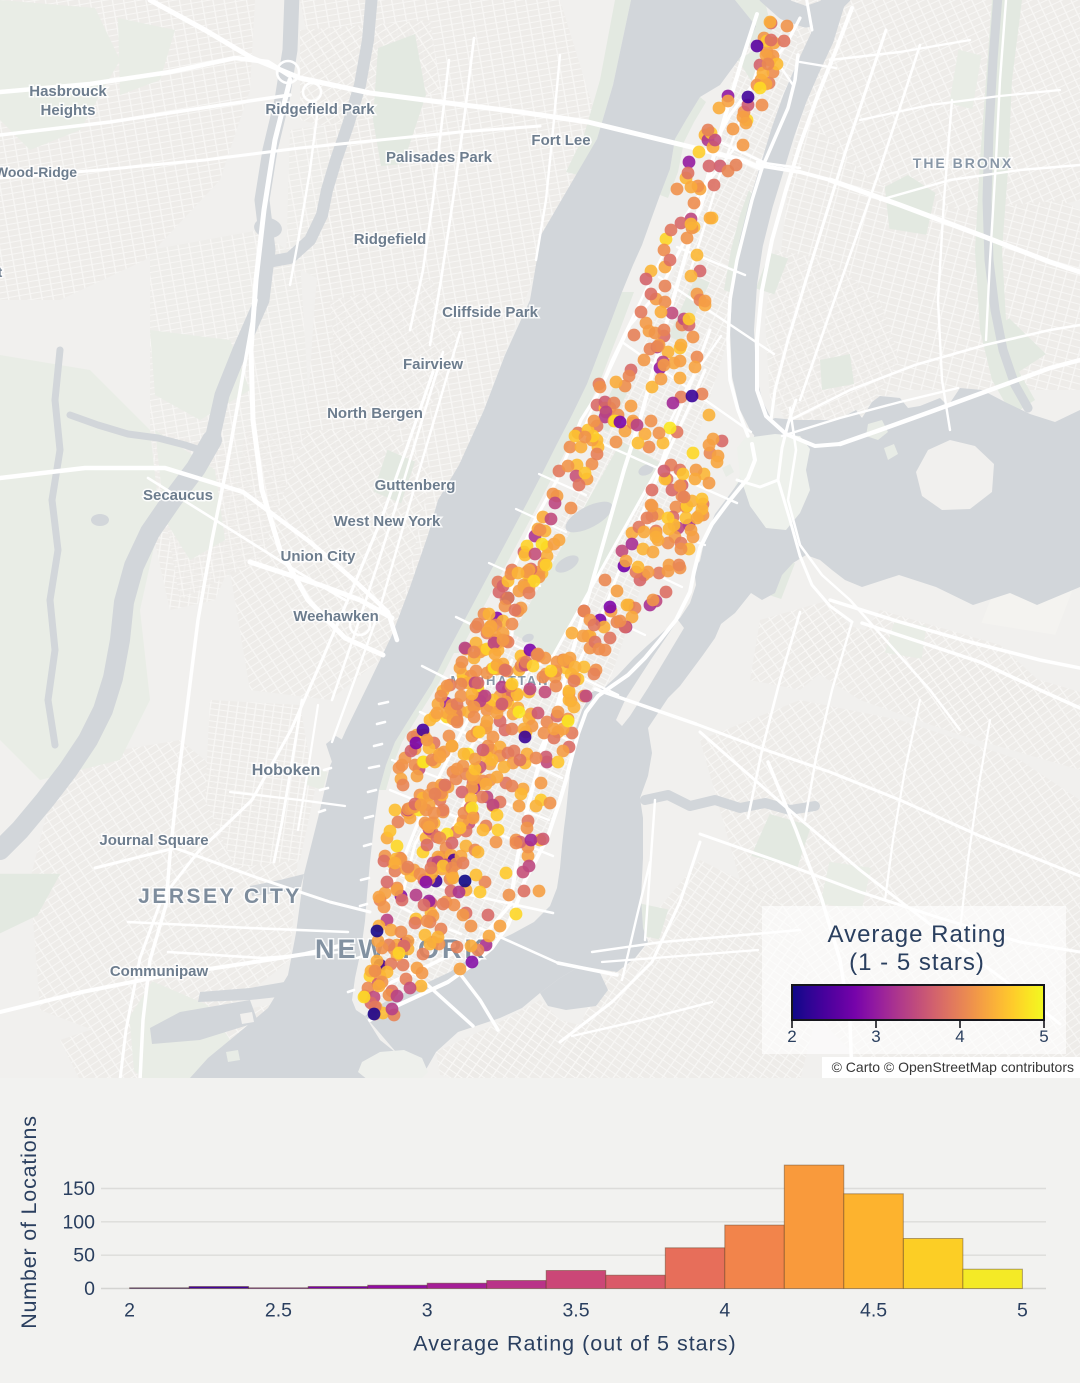  Describe the element at coordinates (415, 485) in the screenshot. I see `svg-text: Guttenberg` at that location.